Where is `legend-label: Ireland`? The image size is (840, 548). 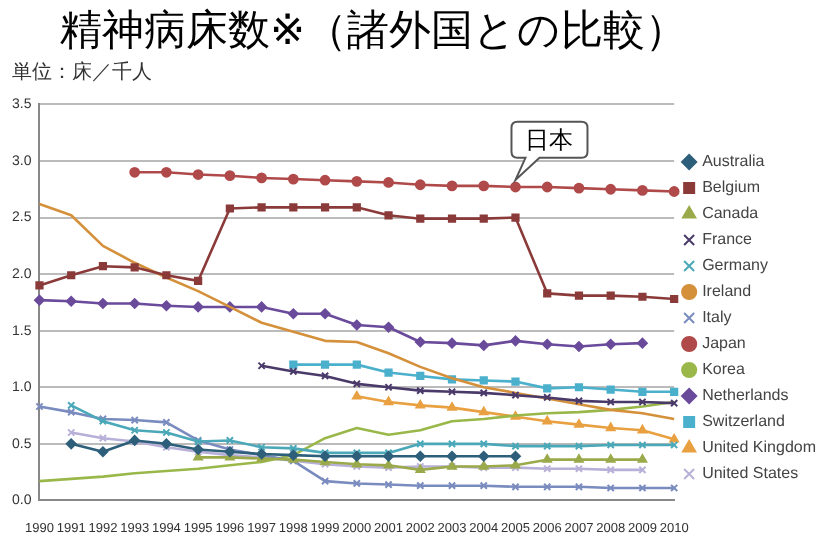
legend-label: Ireland is located at coordinates (727, 291).